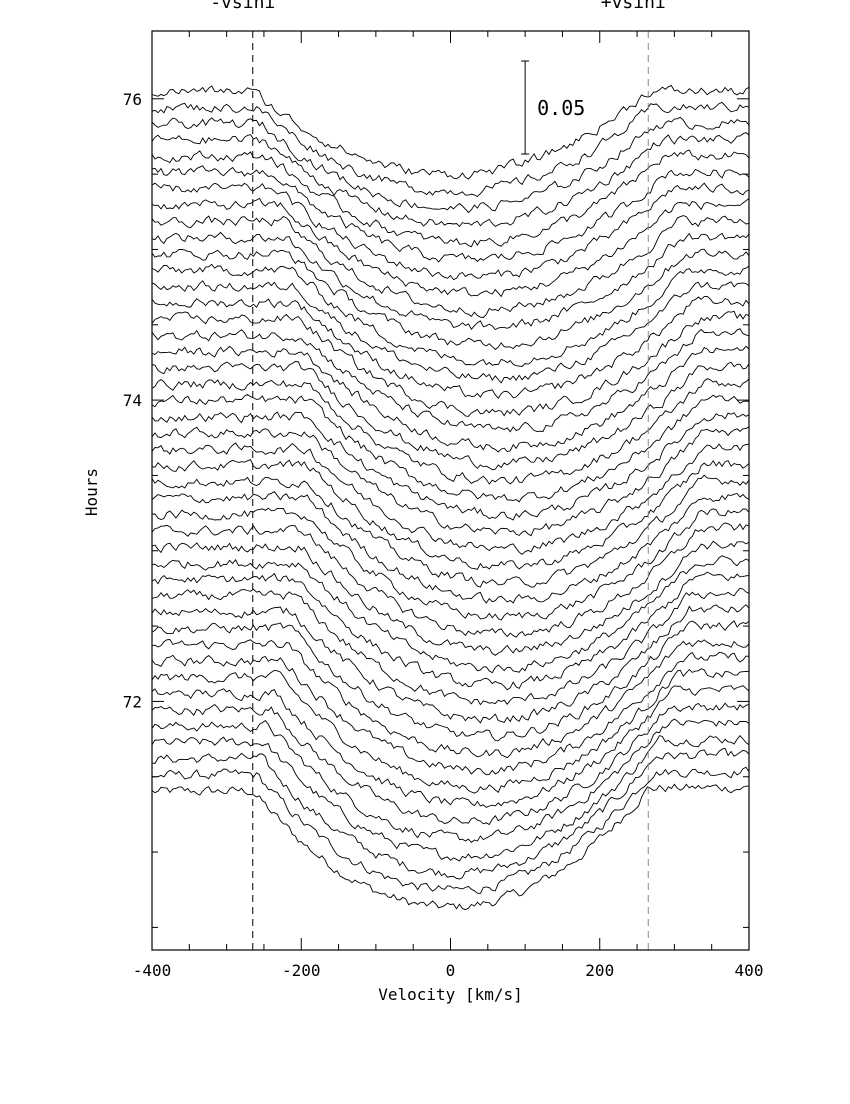  I want to click on vsini-right-label: +vsini, so click(633, 6).